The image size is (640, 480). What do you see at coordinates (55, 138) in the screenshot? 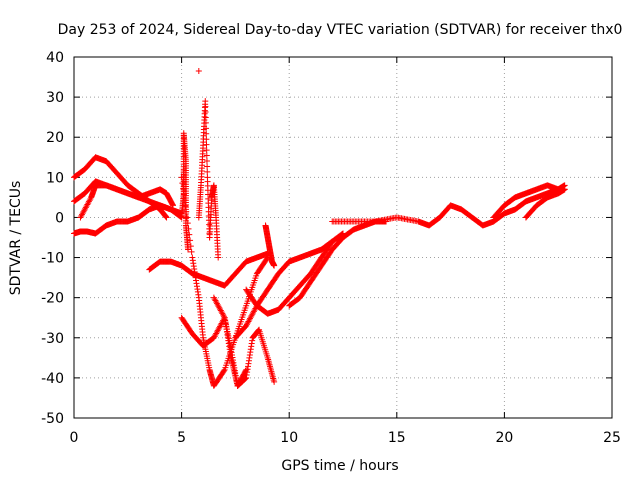
I see `y-tick-label: 20` at bounding box center [55, 138].